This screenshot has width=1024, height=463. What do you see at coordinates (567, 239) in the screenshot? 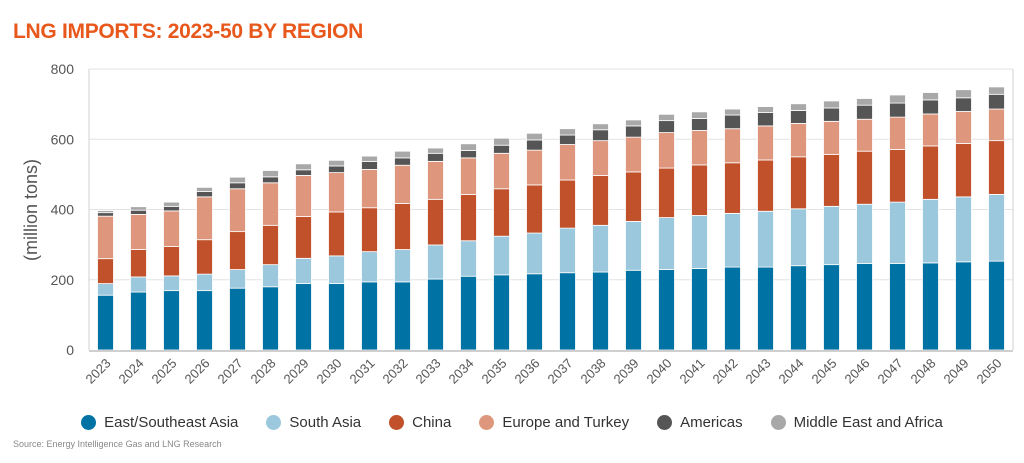
I see `bar-stack-2037` at bounding box center [567, 239].